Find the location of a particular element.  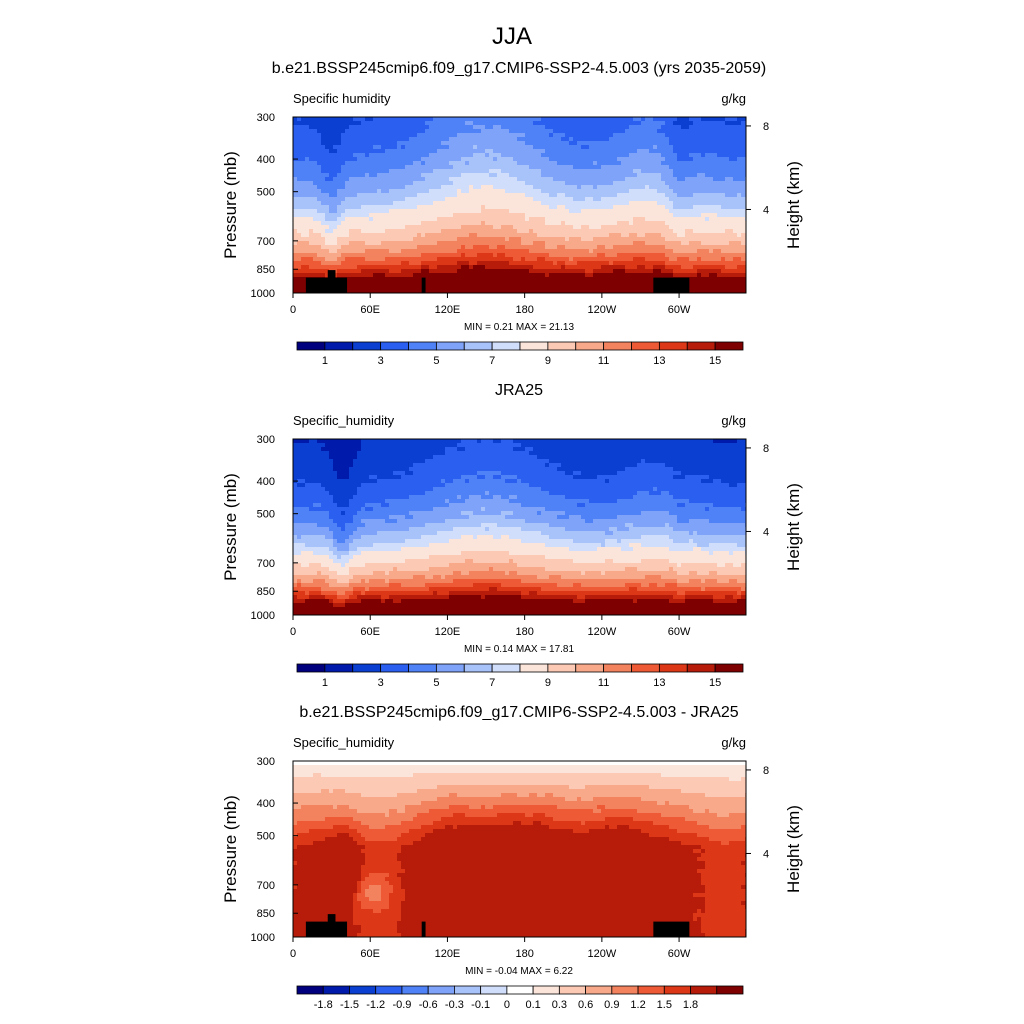

colorbar-label: 0.3 is located at coordinates (559, 1005).